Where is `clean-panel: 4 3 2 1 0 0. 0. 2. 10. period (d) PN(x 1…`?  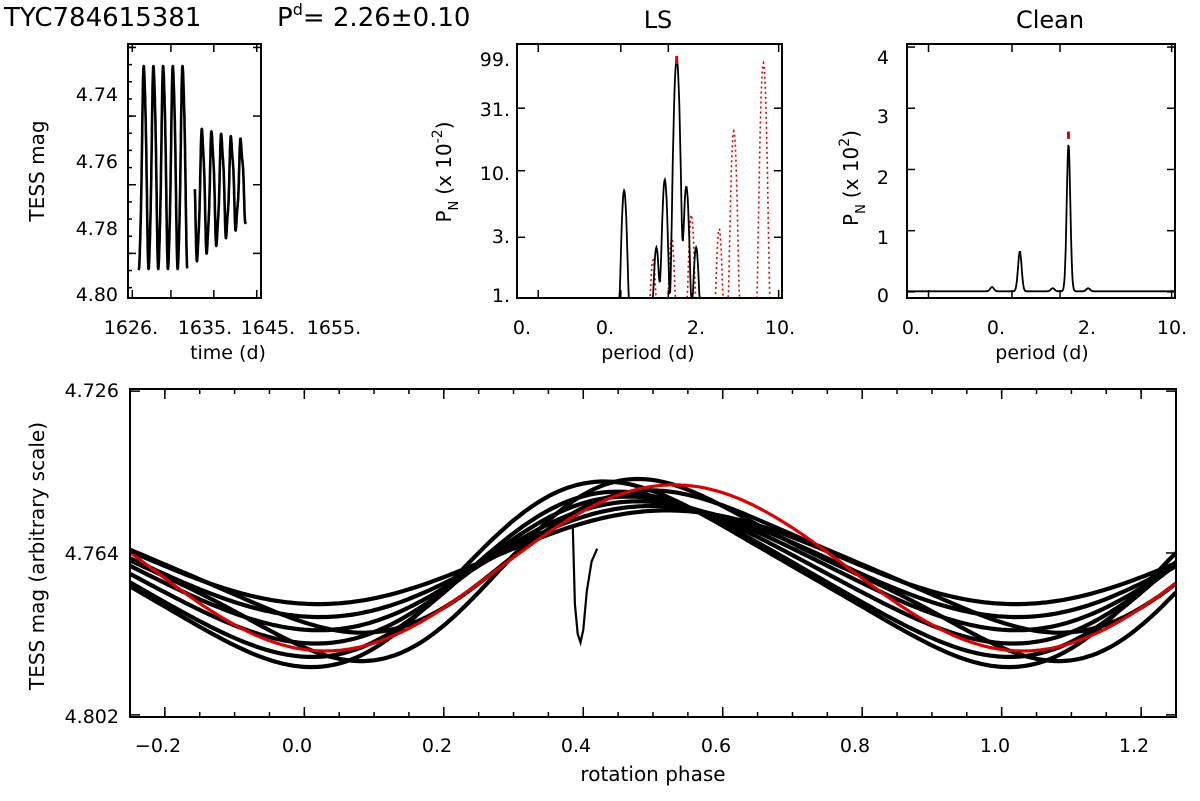
clean-panel: 4 3 2 1 0 0. 0. 2. 10. period (d) PN(x 1… is located at coordinates (1012, 203).